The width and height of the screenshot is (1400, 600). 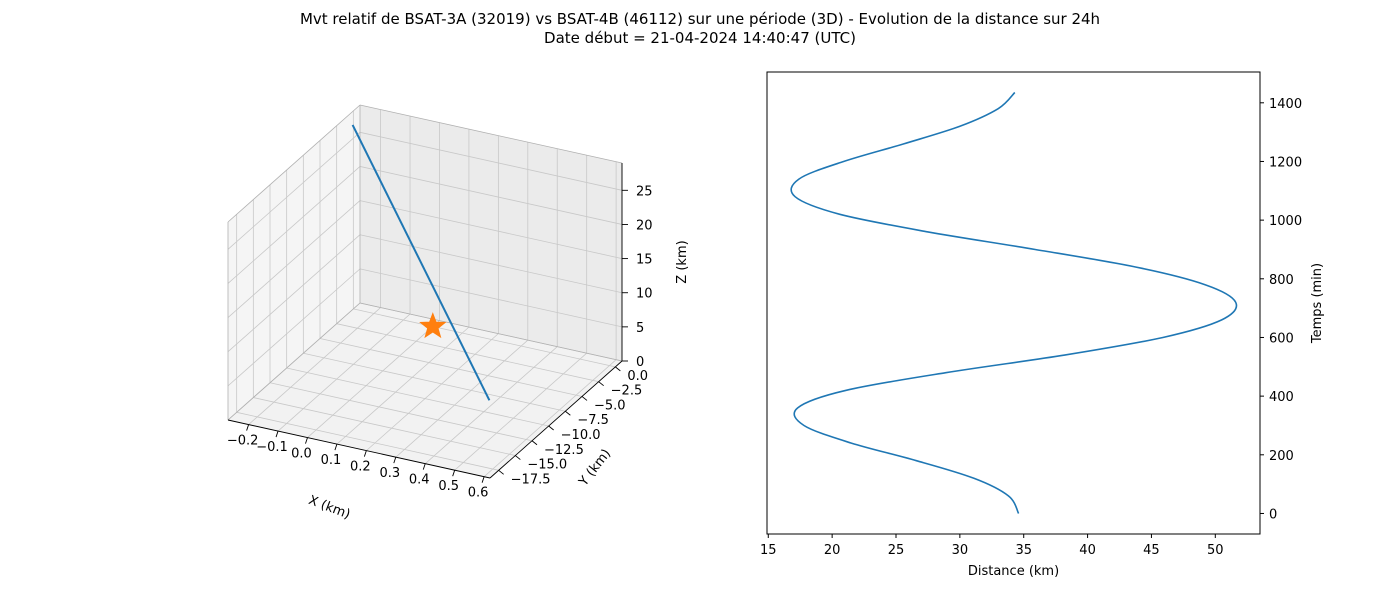 I want to click on x-tick-label: 30, so click(x=960, y=550).